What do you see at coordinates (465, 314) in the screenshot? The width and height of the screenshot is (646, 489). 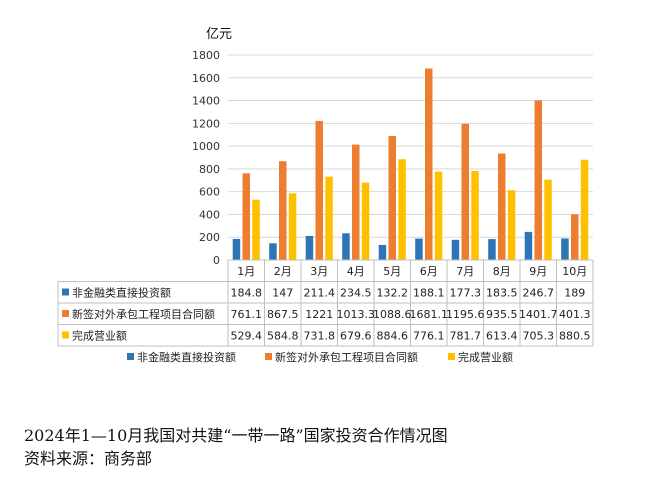 I see `data-label: 1195.6` at bounding box center [465, 314].